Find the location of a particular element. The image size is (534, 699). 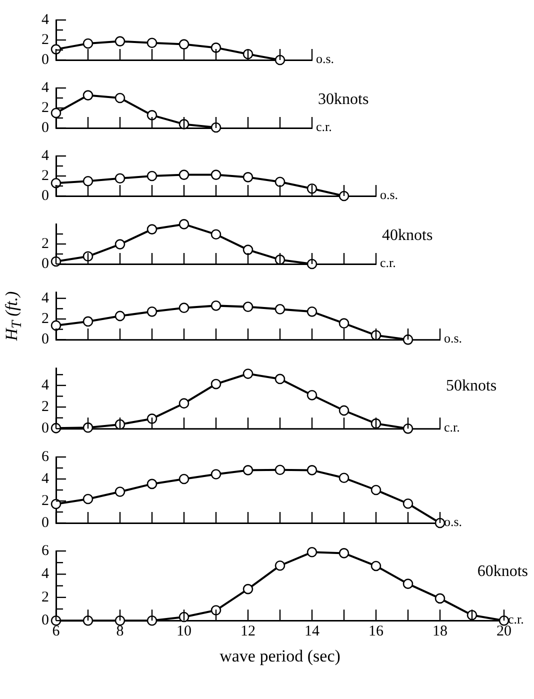

x-tick-label: 14 is located at coordinates (312, 631).